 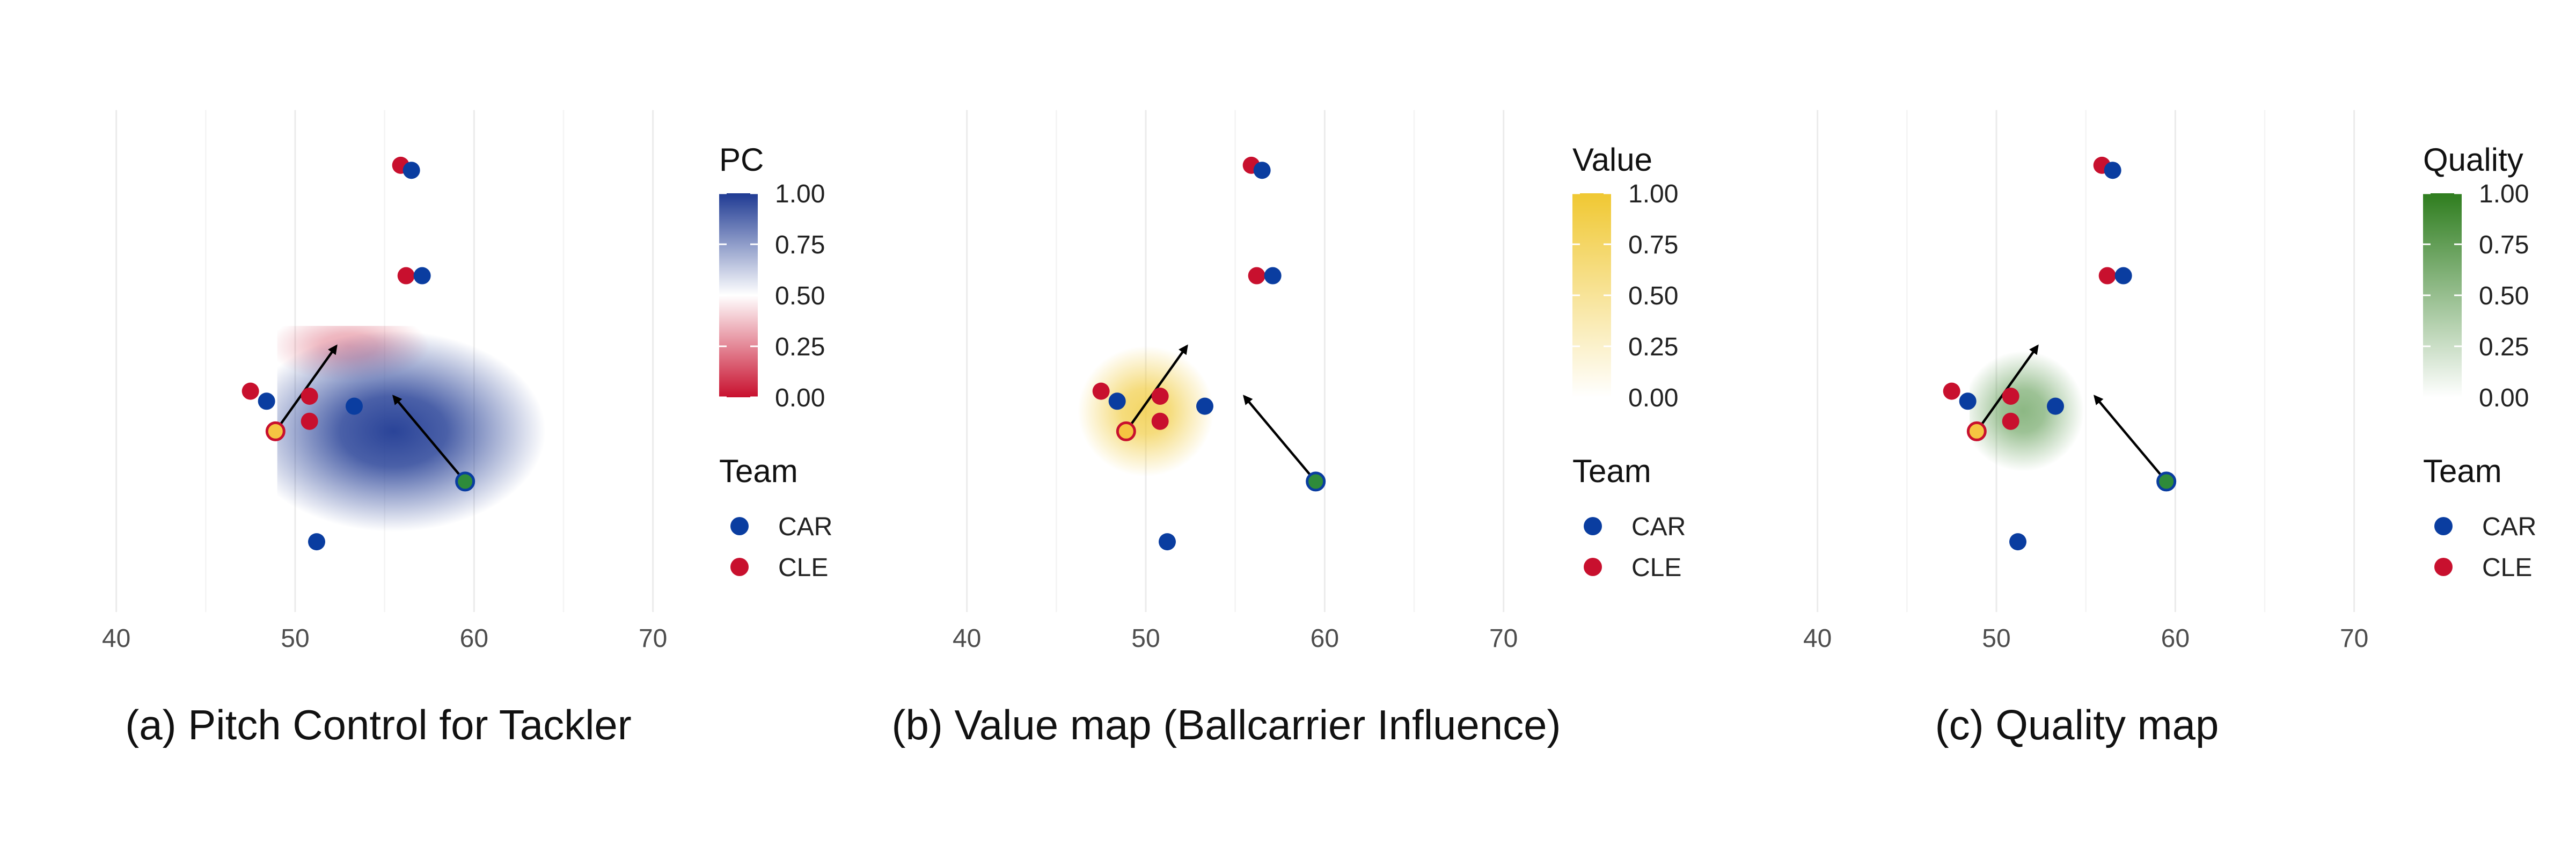 What do you see at coordinates (2077, 724) in the screenshot?
I see `caption-quality-map: (c) Quality map` at bounding box center [2077, 724].